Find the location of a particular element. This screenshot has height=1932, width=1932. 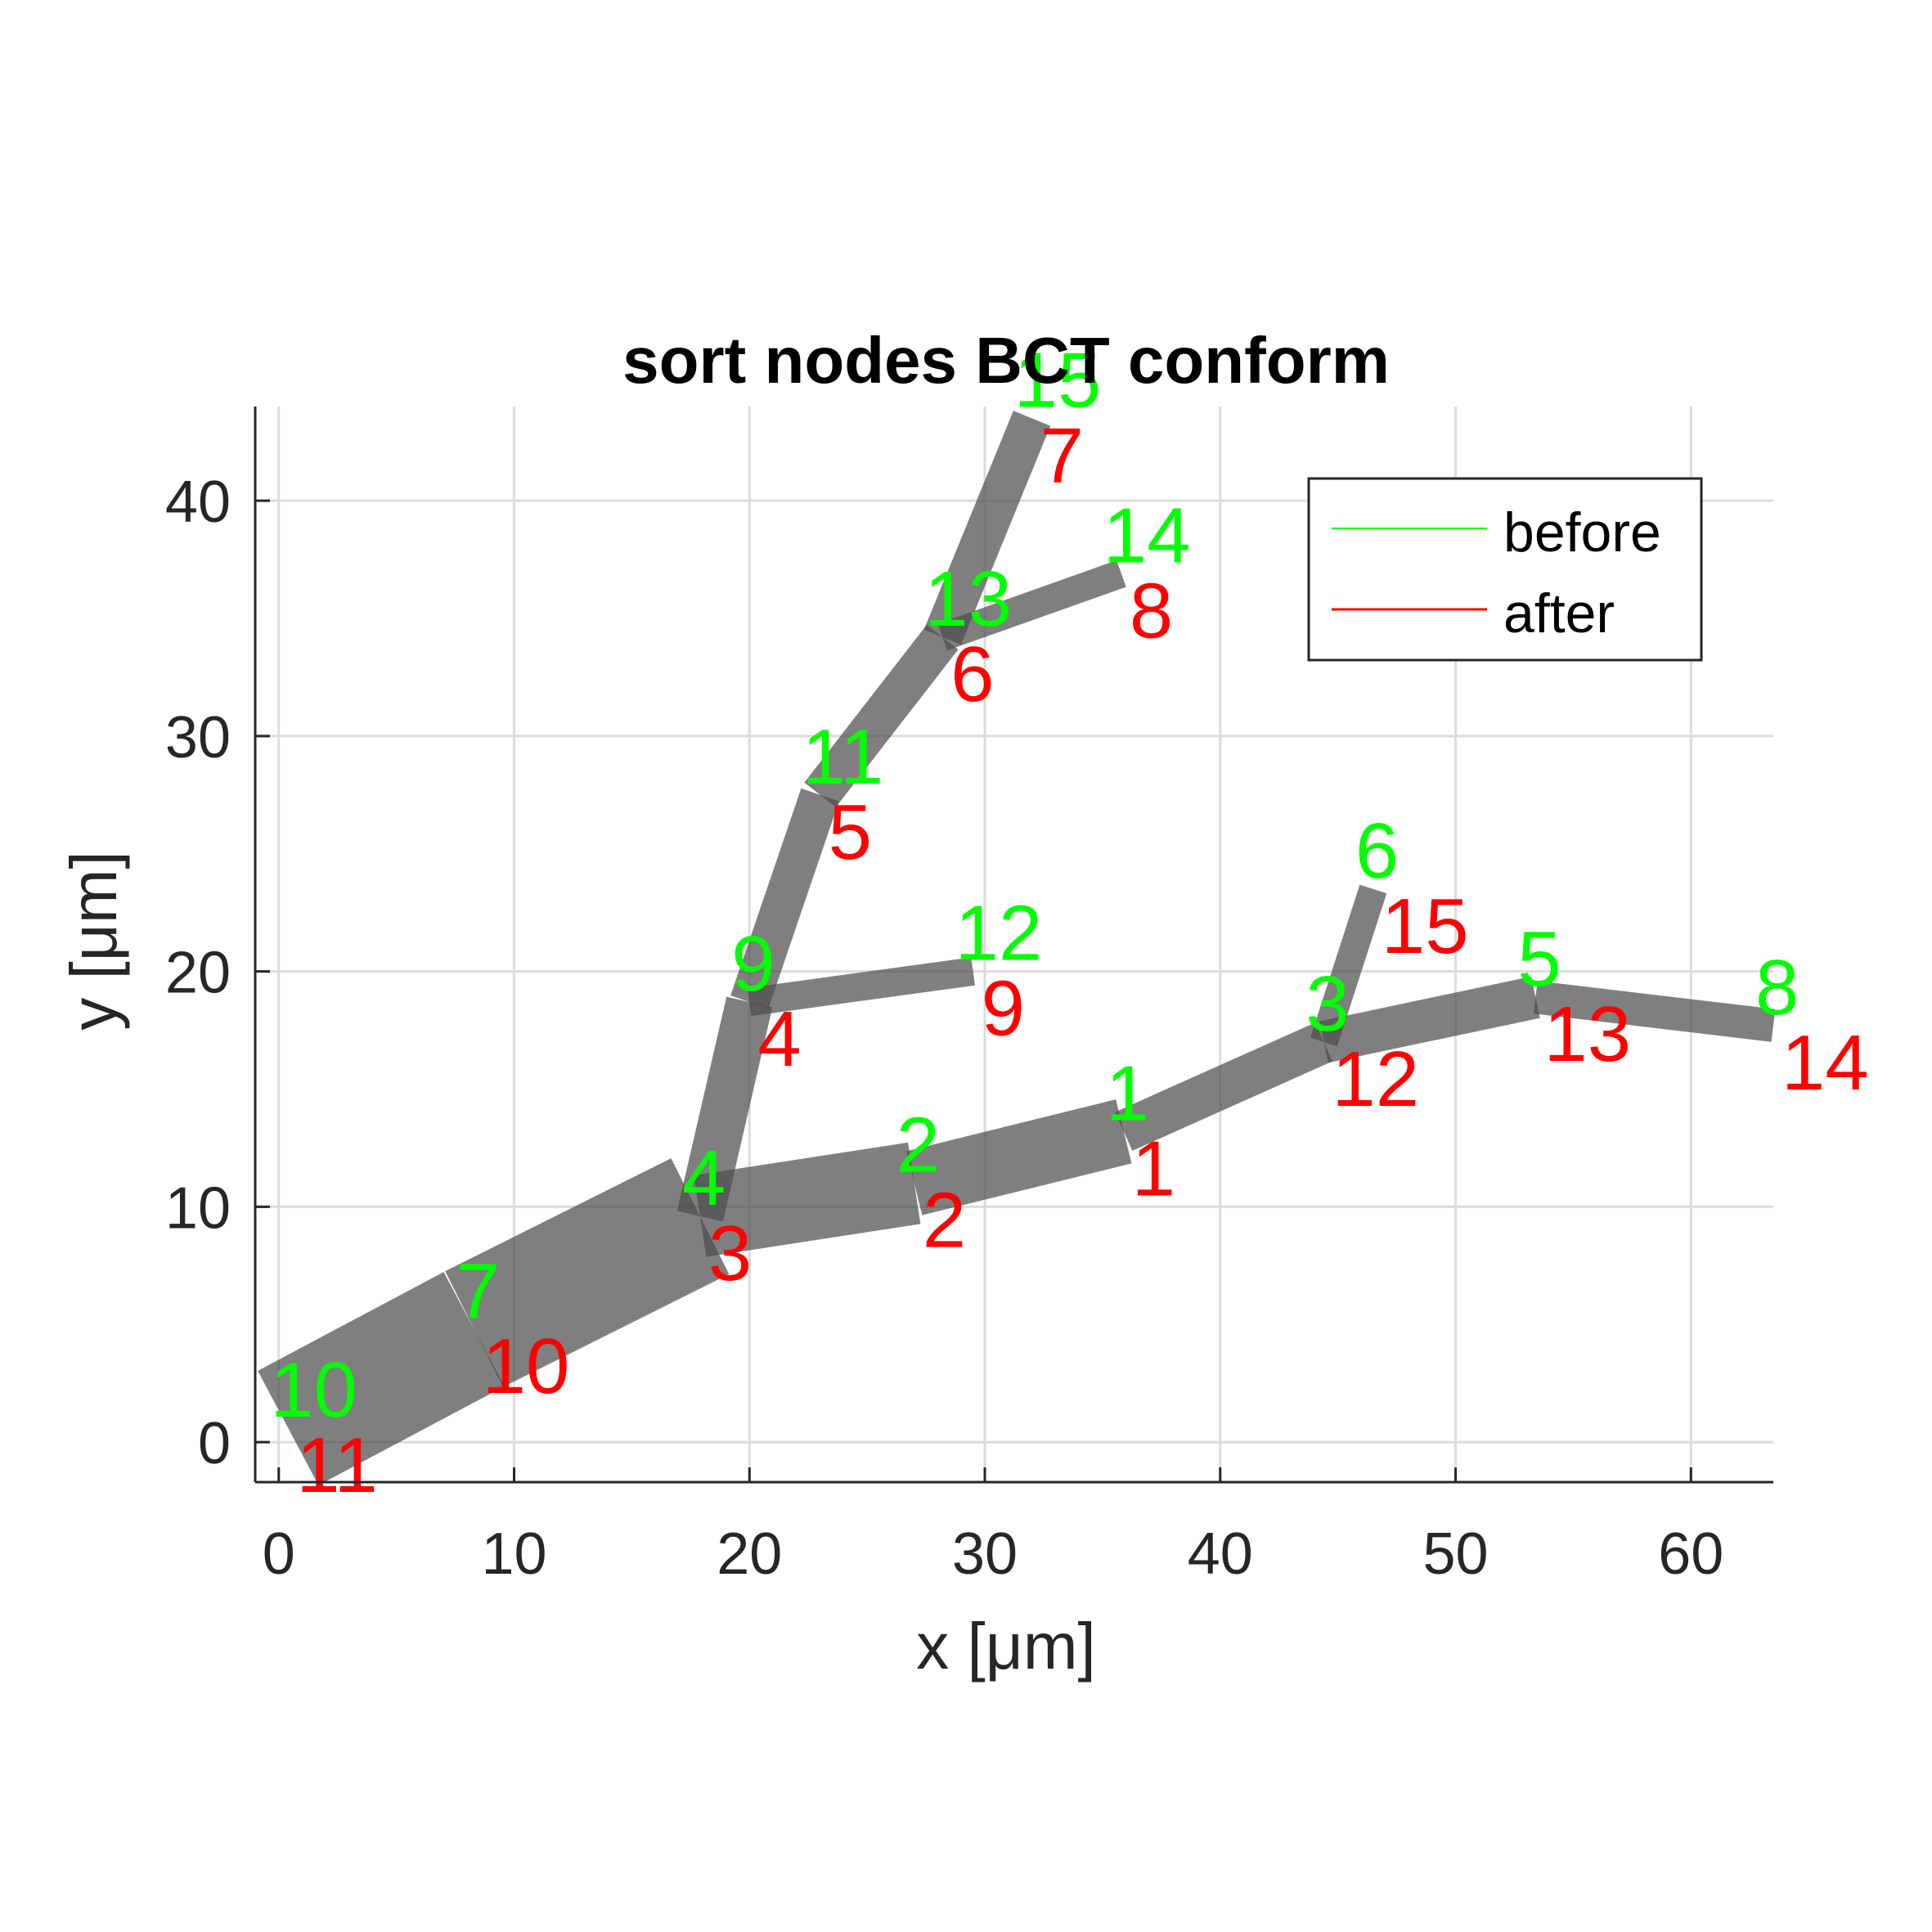

node-label-before-3: 3 is located at coordinates (1327, 1004).